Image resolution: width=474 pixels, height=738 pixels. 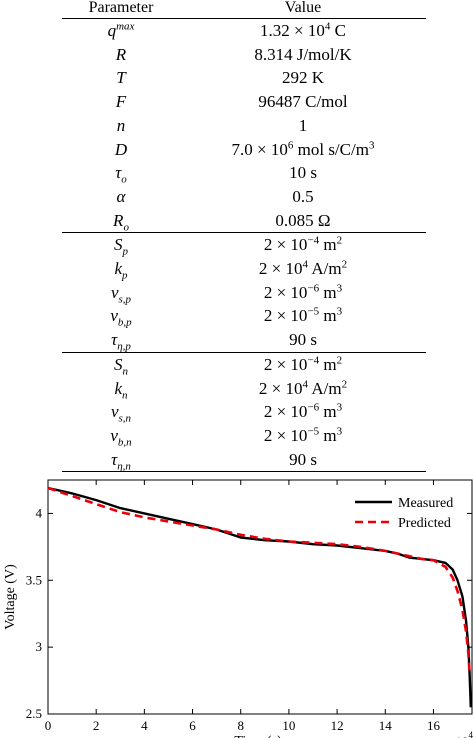 What do you see at coordinates (303, 316) in the screenshot?
I see `parameter-value: 2 × 10−5 m3` at bounding box center [303, 316].